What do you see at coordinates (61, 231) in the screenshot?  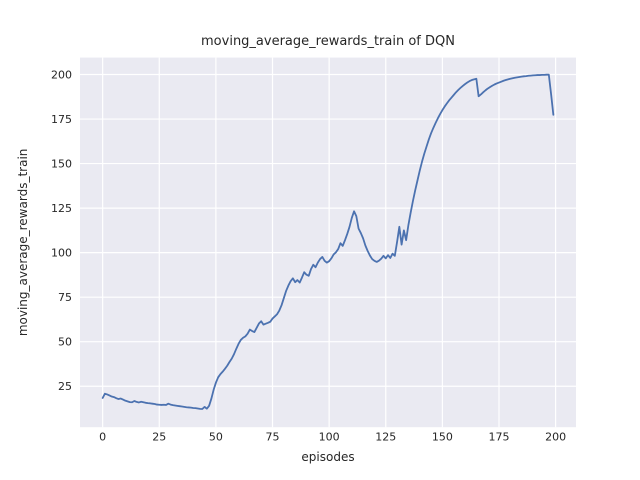 I see `y-tick-labels: 25 50 75 100 125 150 175 200` at bounding box center [61, 231].